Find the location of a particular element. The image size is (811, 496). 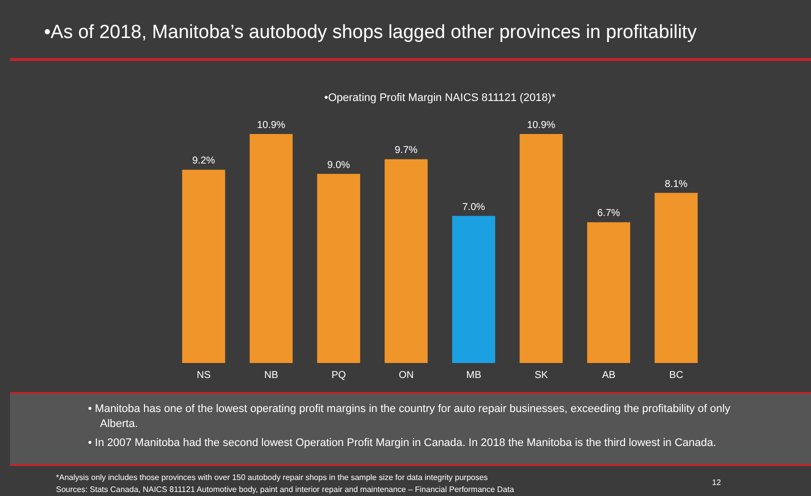

source-note: Sources: Stats Canada, NAICS 811121 Automotive body, paint and interior repair and maintenance – Financial Performance Data is located at coordinates (285, 490).